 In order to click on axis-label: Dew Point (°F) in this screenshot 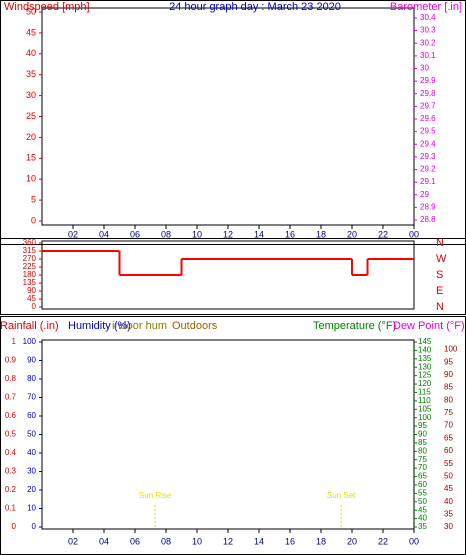, I will do `click(429, 326)`.